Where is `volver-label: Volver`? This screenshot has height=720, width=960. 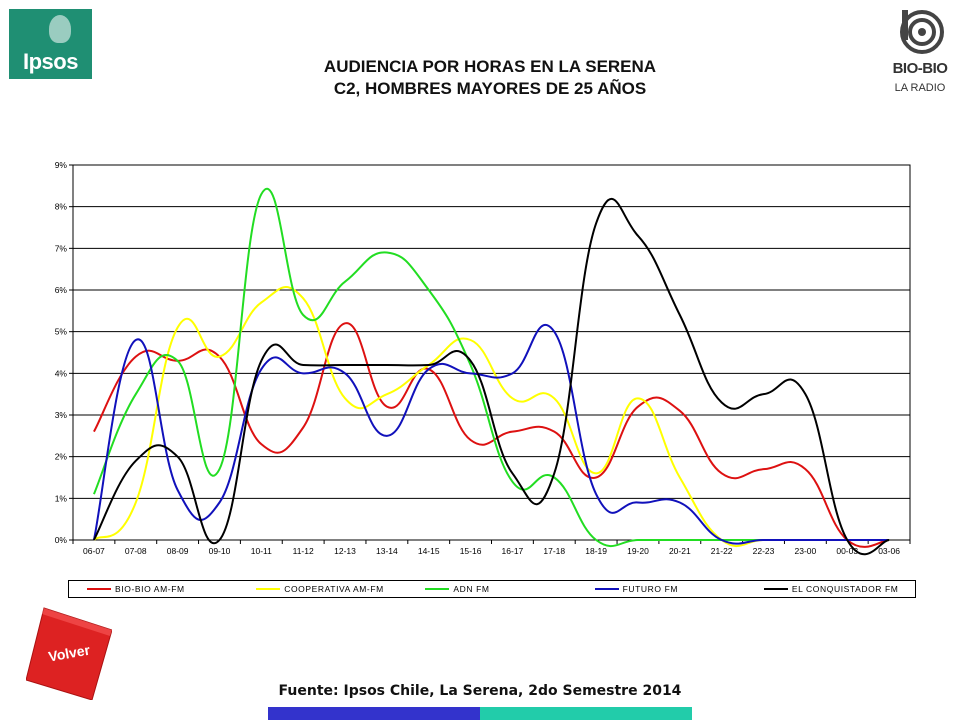 volver-label: Volver is located at coordinates (69, 652).